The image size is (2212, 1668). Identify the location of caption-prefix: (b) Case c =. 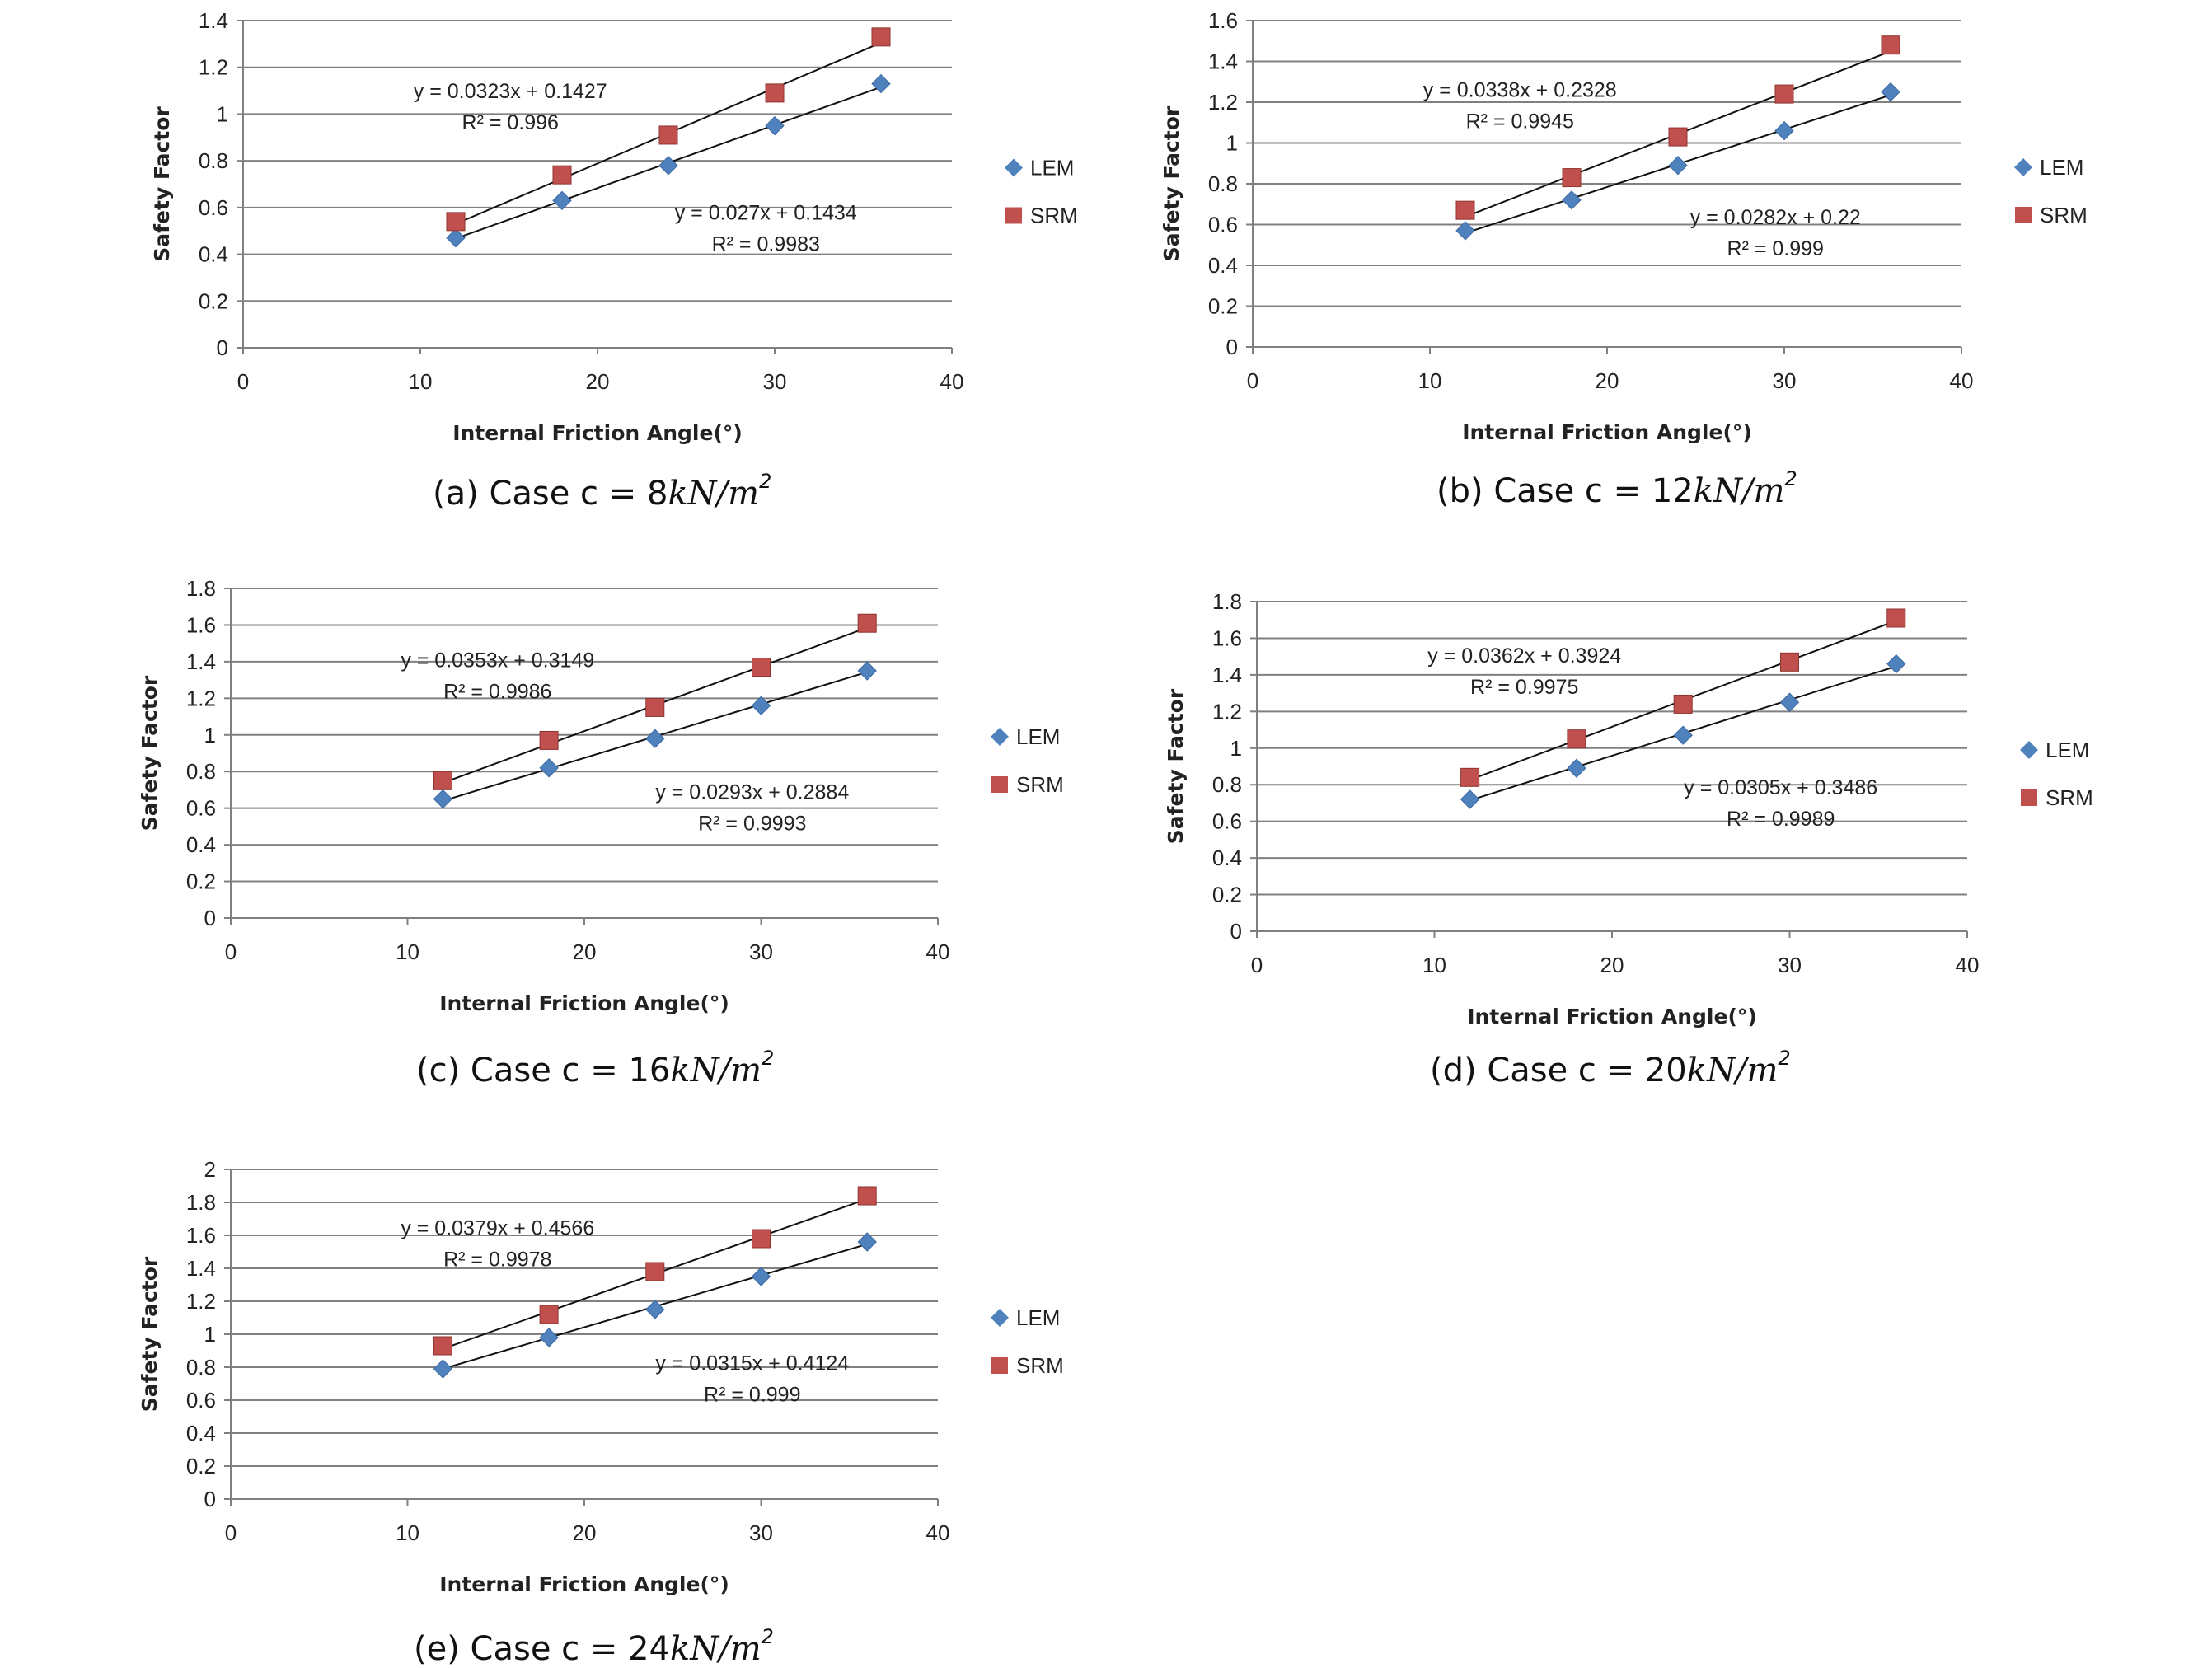
(1544, 491).